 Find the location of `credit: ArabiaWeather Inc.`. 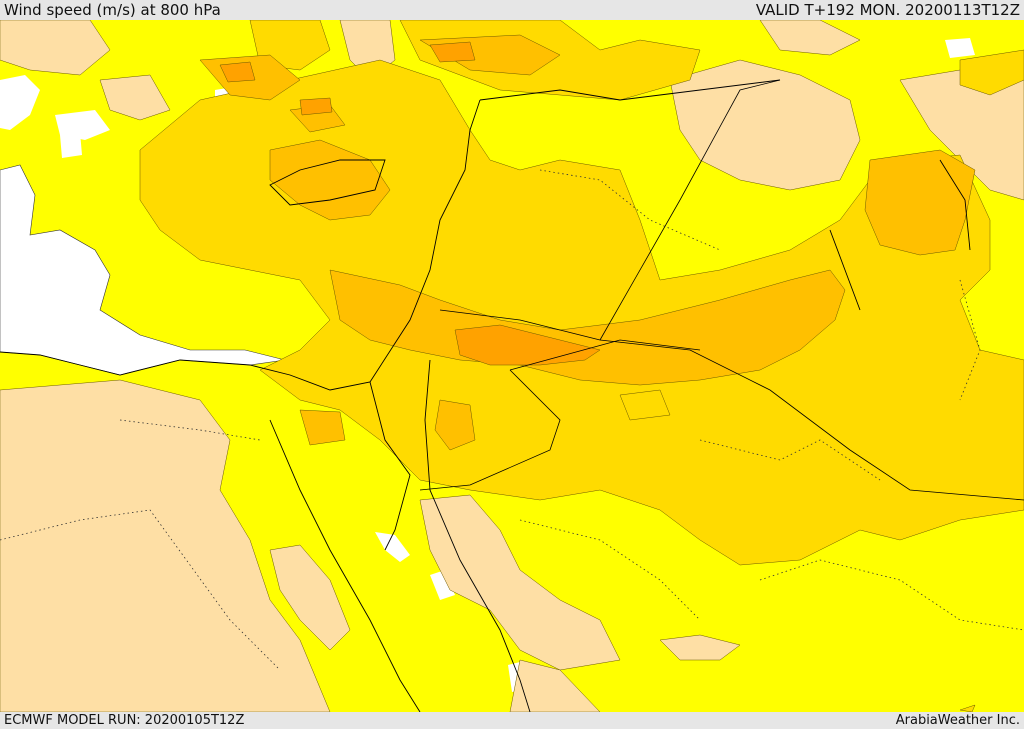

credit: ArabiaWeather Inc. is located at coordinates (957, 720).